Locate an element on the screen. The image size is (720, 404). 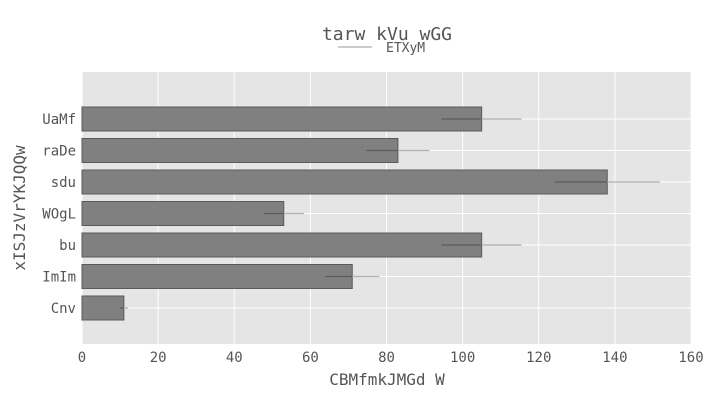
x-tick-label: 100 is located at coordinates (462, 358).